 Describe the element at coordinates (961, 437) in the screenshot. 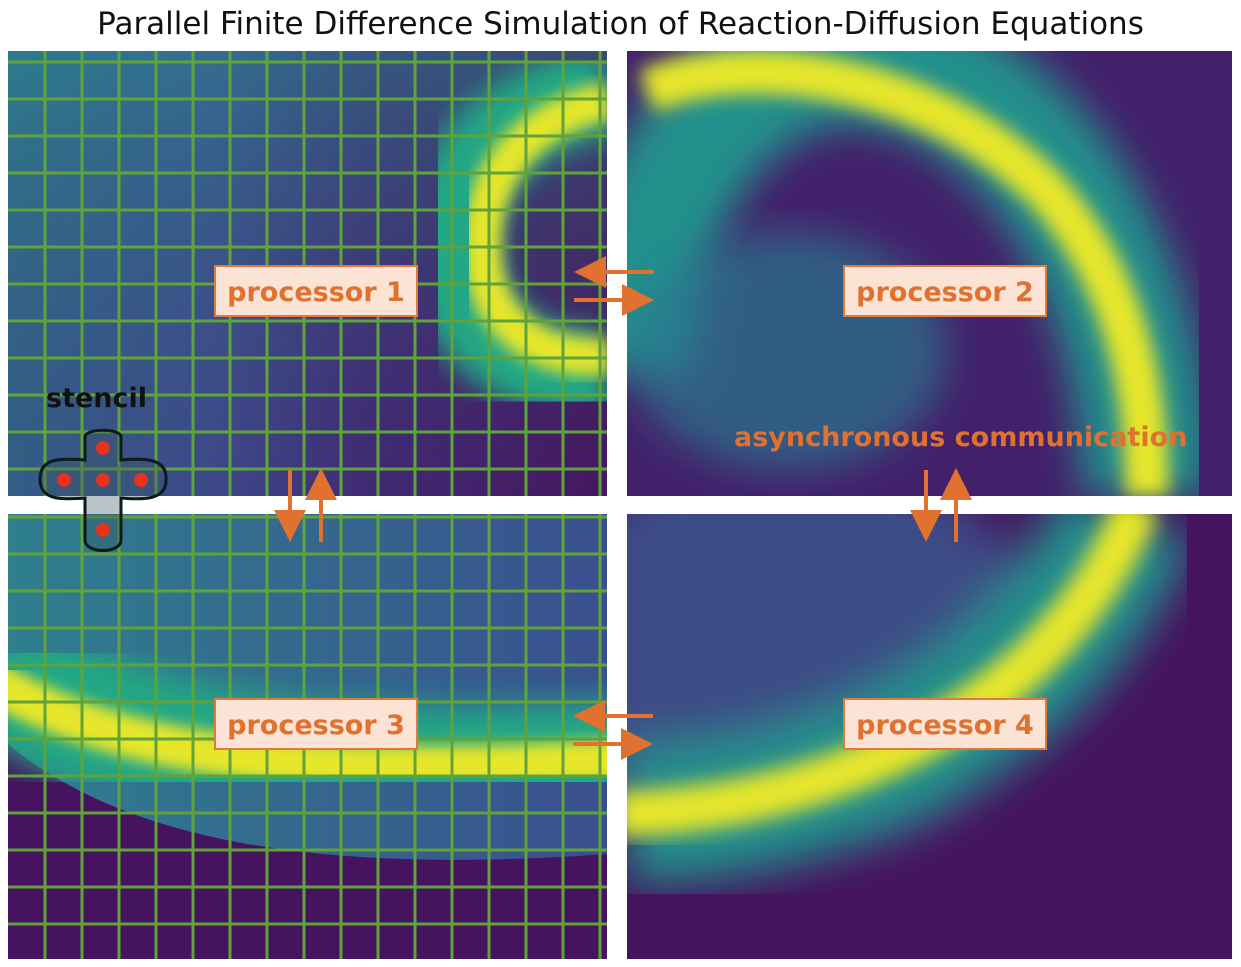

I see `communication-label: asynchronous communication` at that location.